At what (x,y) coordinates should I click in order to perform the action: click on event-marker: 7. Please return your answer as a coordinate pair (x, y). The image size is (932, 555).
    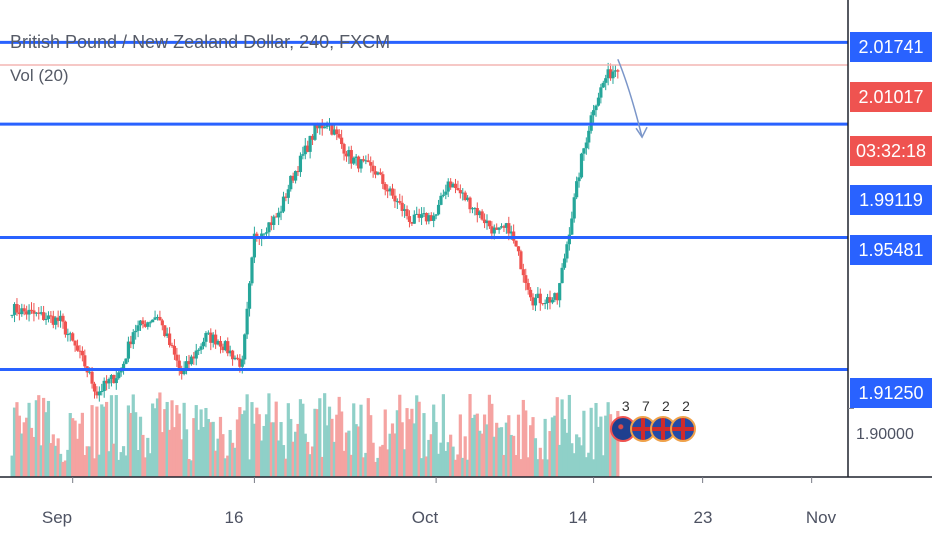
    Looking at the image, I should click on (644, 428).